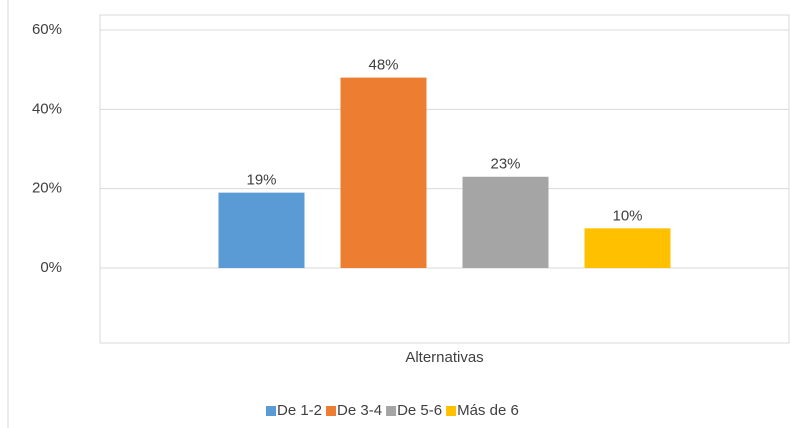 The height and width of the screenshot is (428, 790). What do you see at coordinates (359, 410) in the screenshot?
I see `legend-label: De 3-4` at bounding box center [359, 410].